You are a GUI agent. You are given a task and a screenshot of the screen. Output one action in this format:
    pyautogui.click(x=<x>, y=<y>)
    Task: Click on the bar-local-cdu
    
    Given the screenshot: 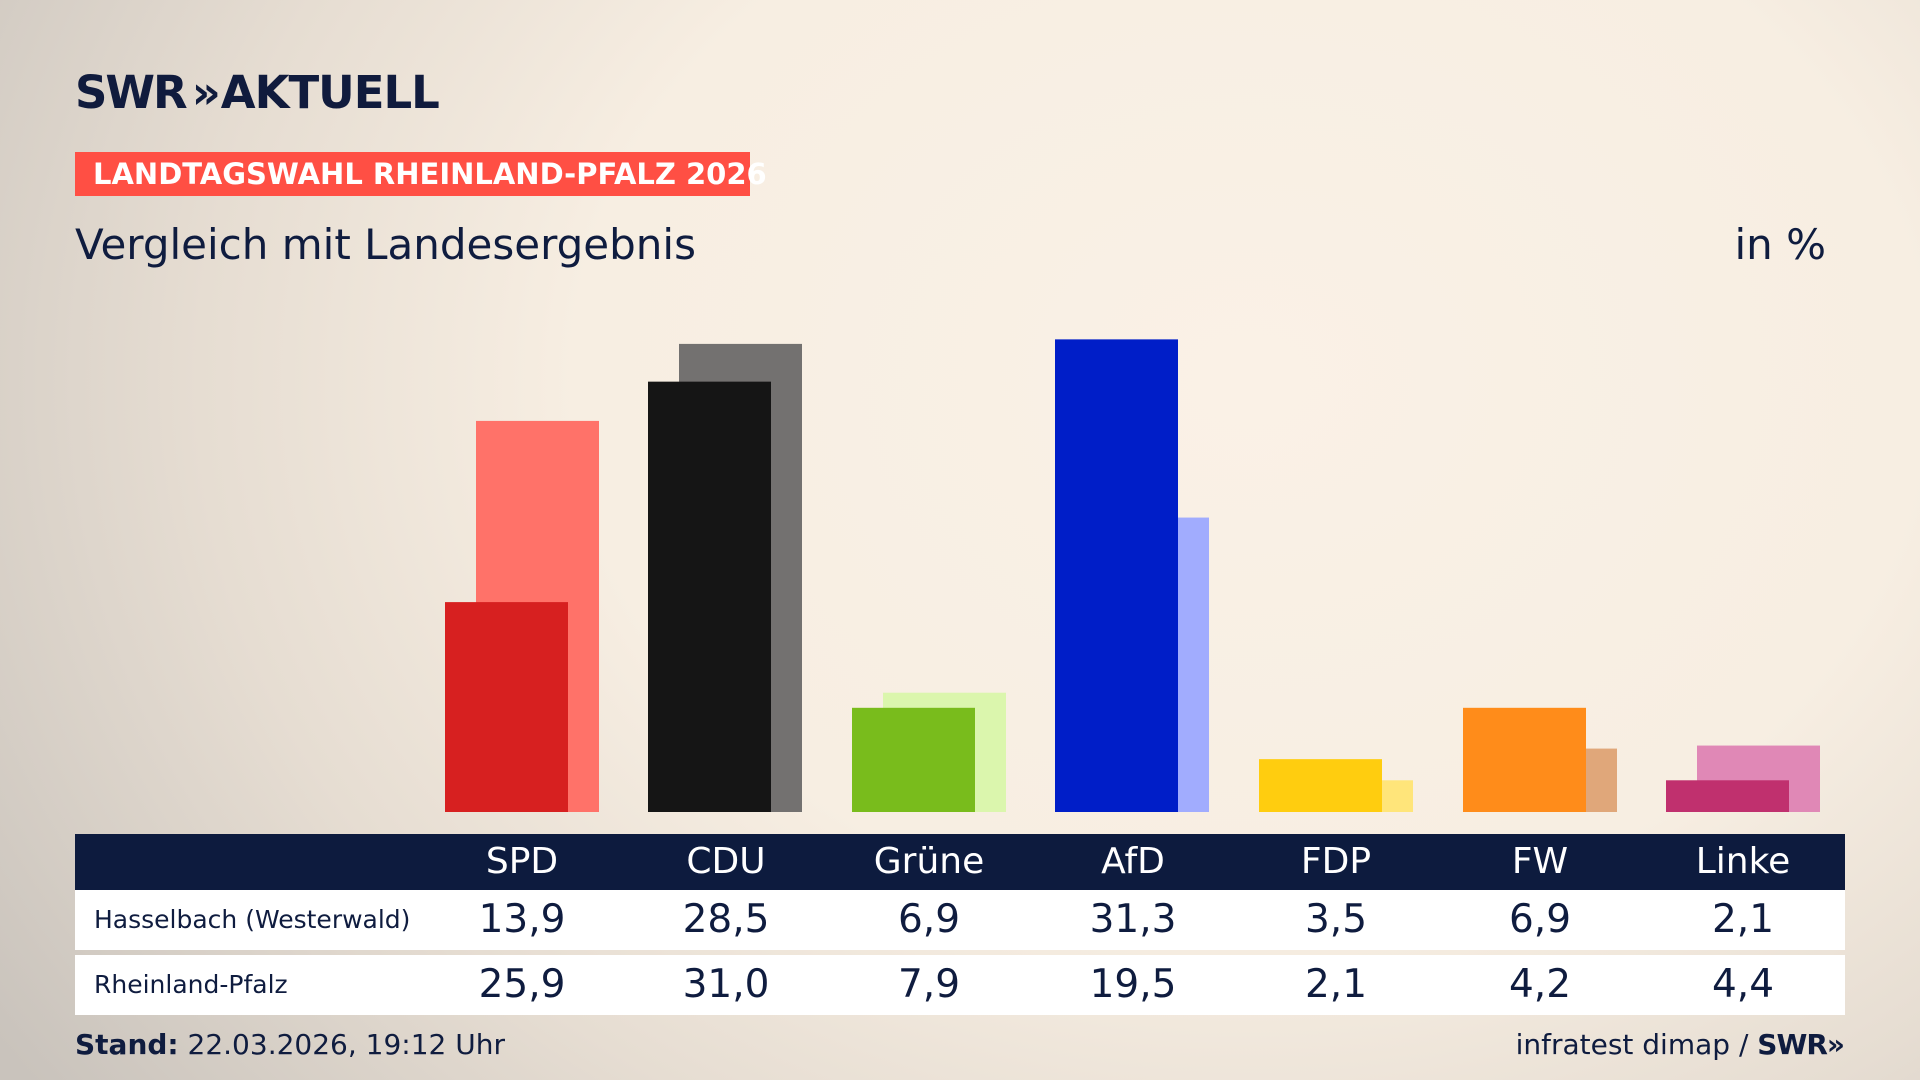 What is the action you would take?
    pyautogui.click(x=709, y=596)
    